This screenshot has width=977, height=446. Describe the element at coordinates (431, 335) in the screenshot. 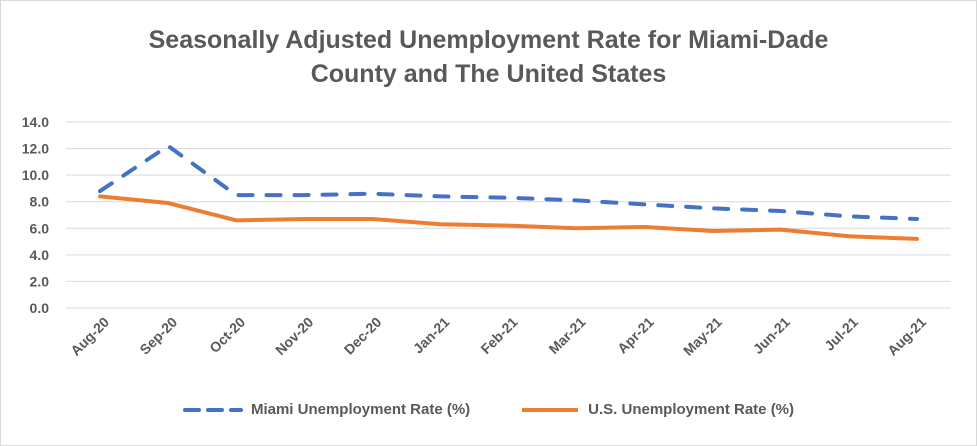

I see `x-tick-label: Jan-21` at that location.